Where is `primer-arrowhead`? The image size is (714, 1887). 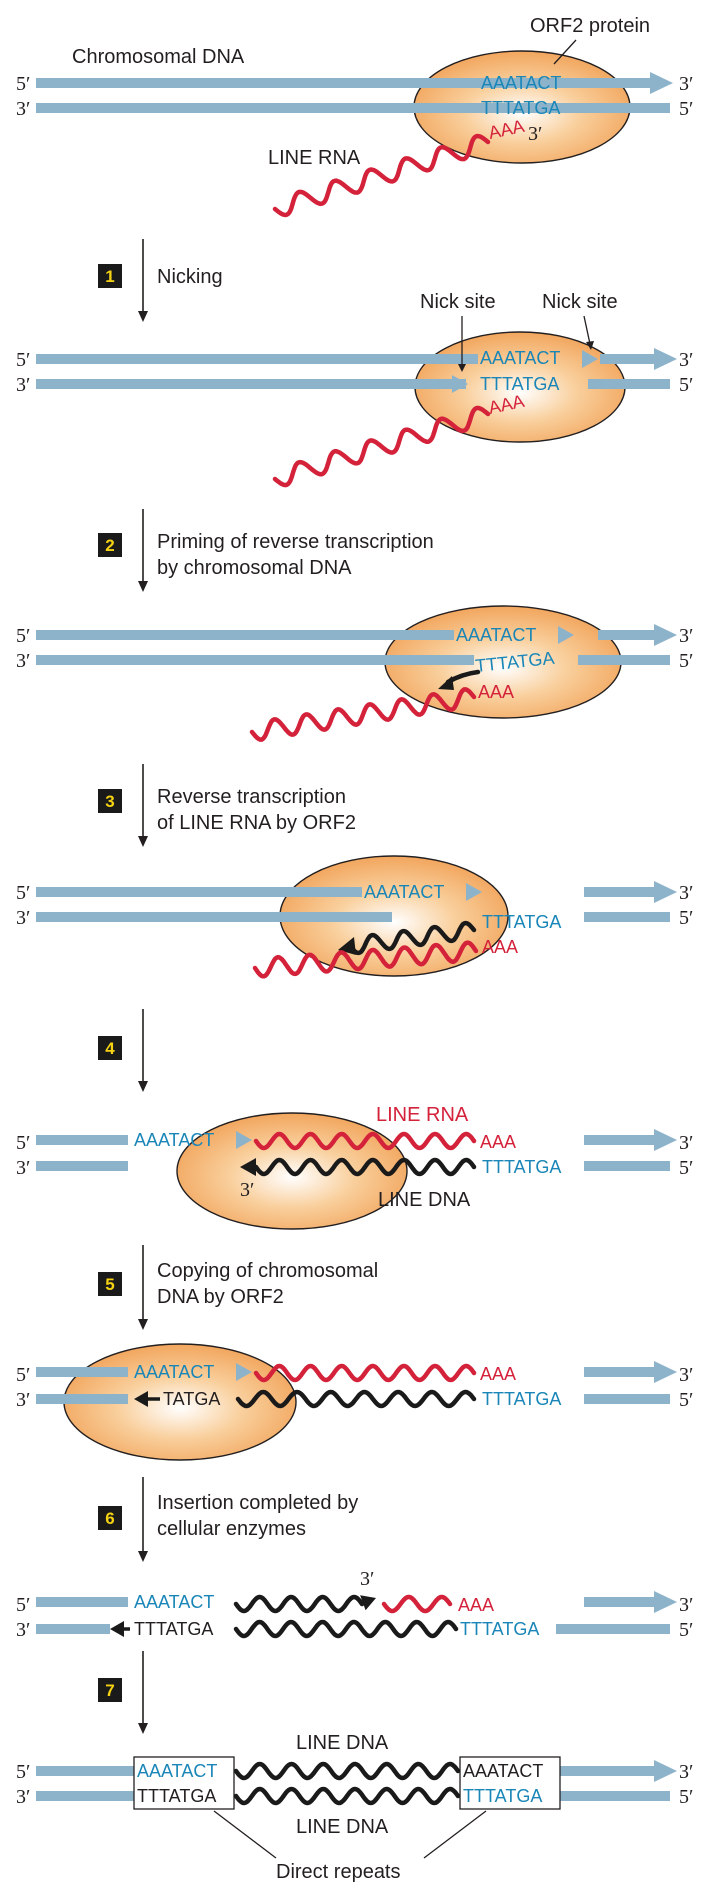
primer-arrowhead is located at coordinates (446, 683).